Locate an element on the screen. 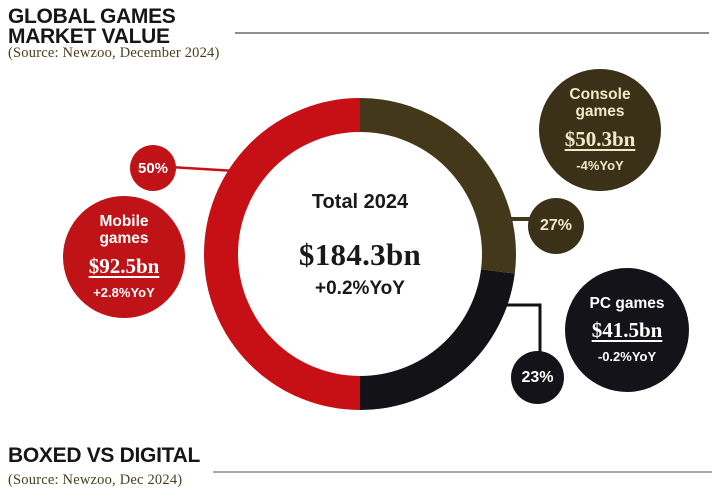  console-bubble: Console games $50.3bn -4%YoY is located at coordinates (600, 130).